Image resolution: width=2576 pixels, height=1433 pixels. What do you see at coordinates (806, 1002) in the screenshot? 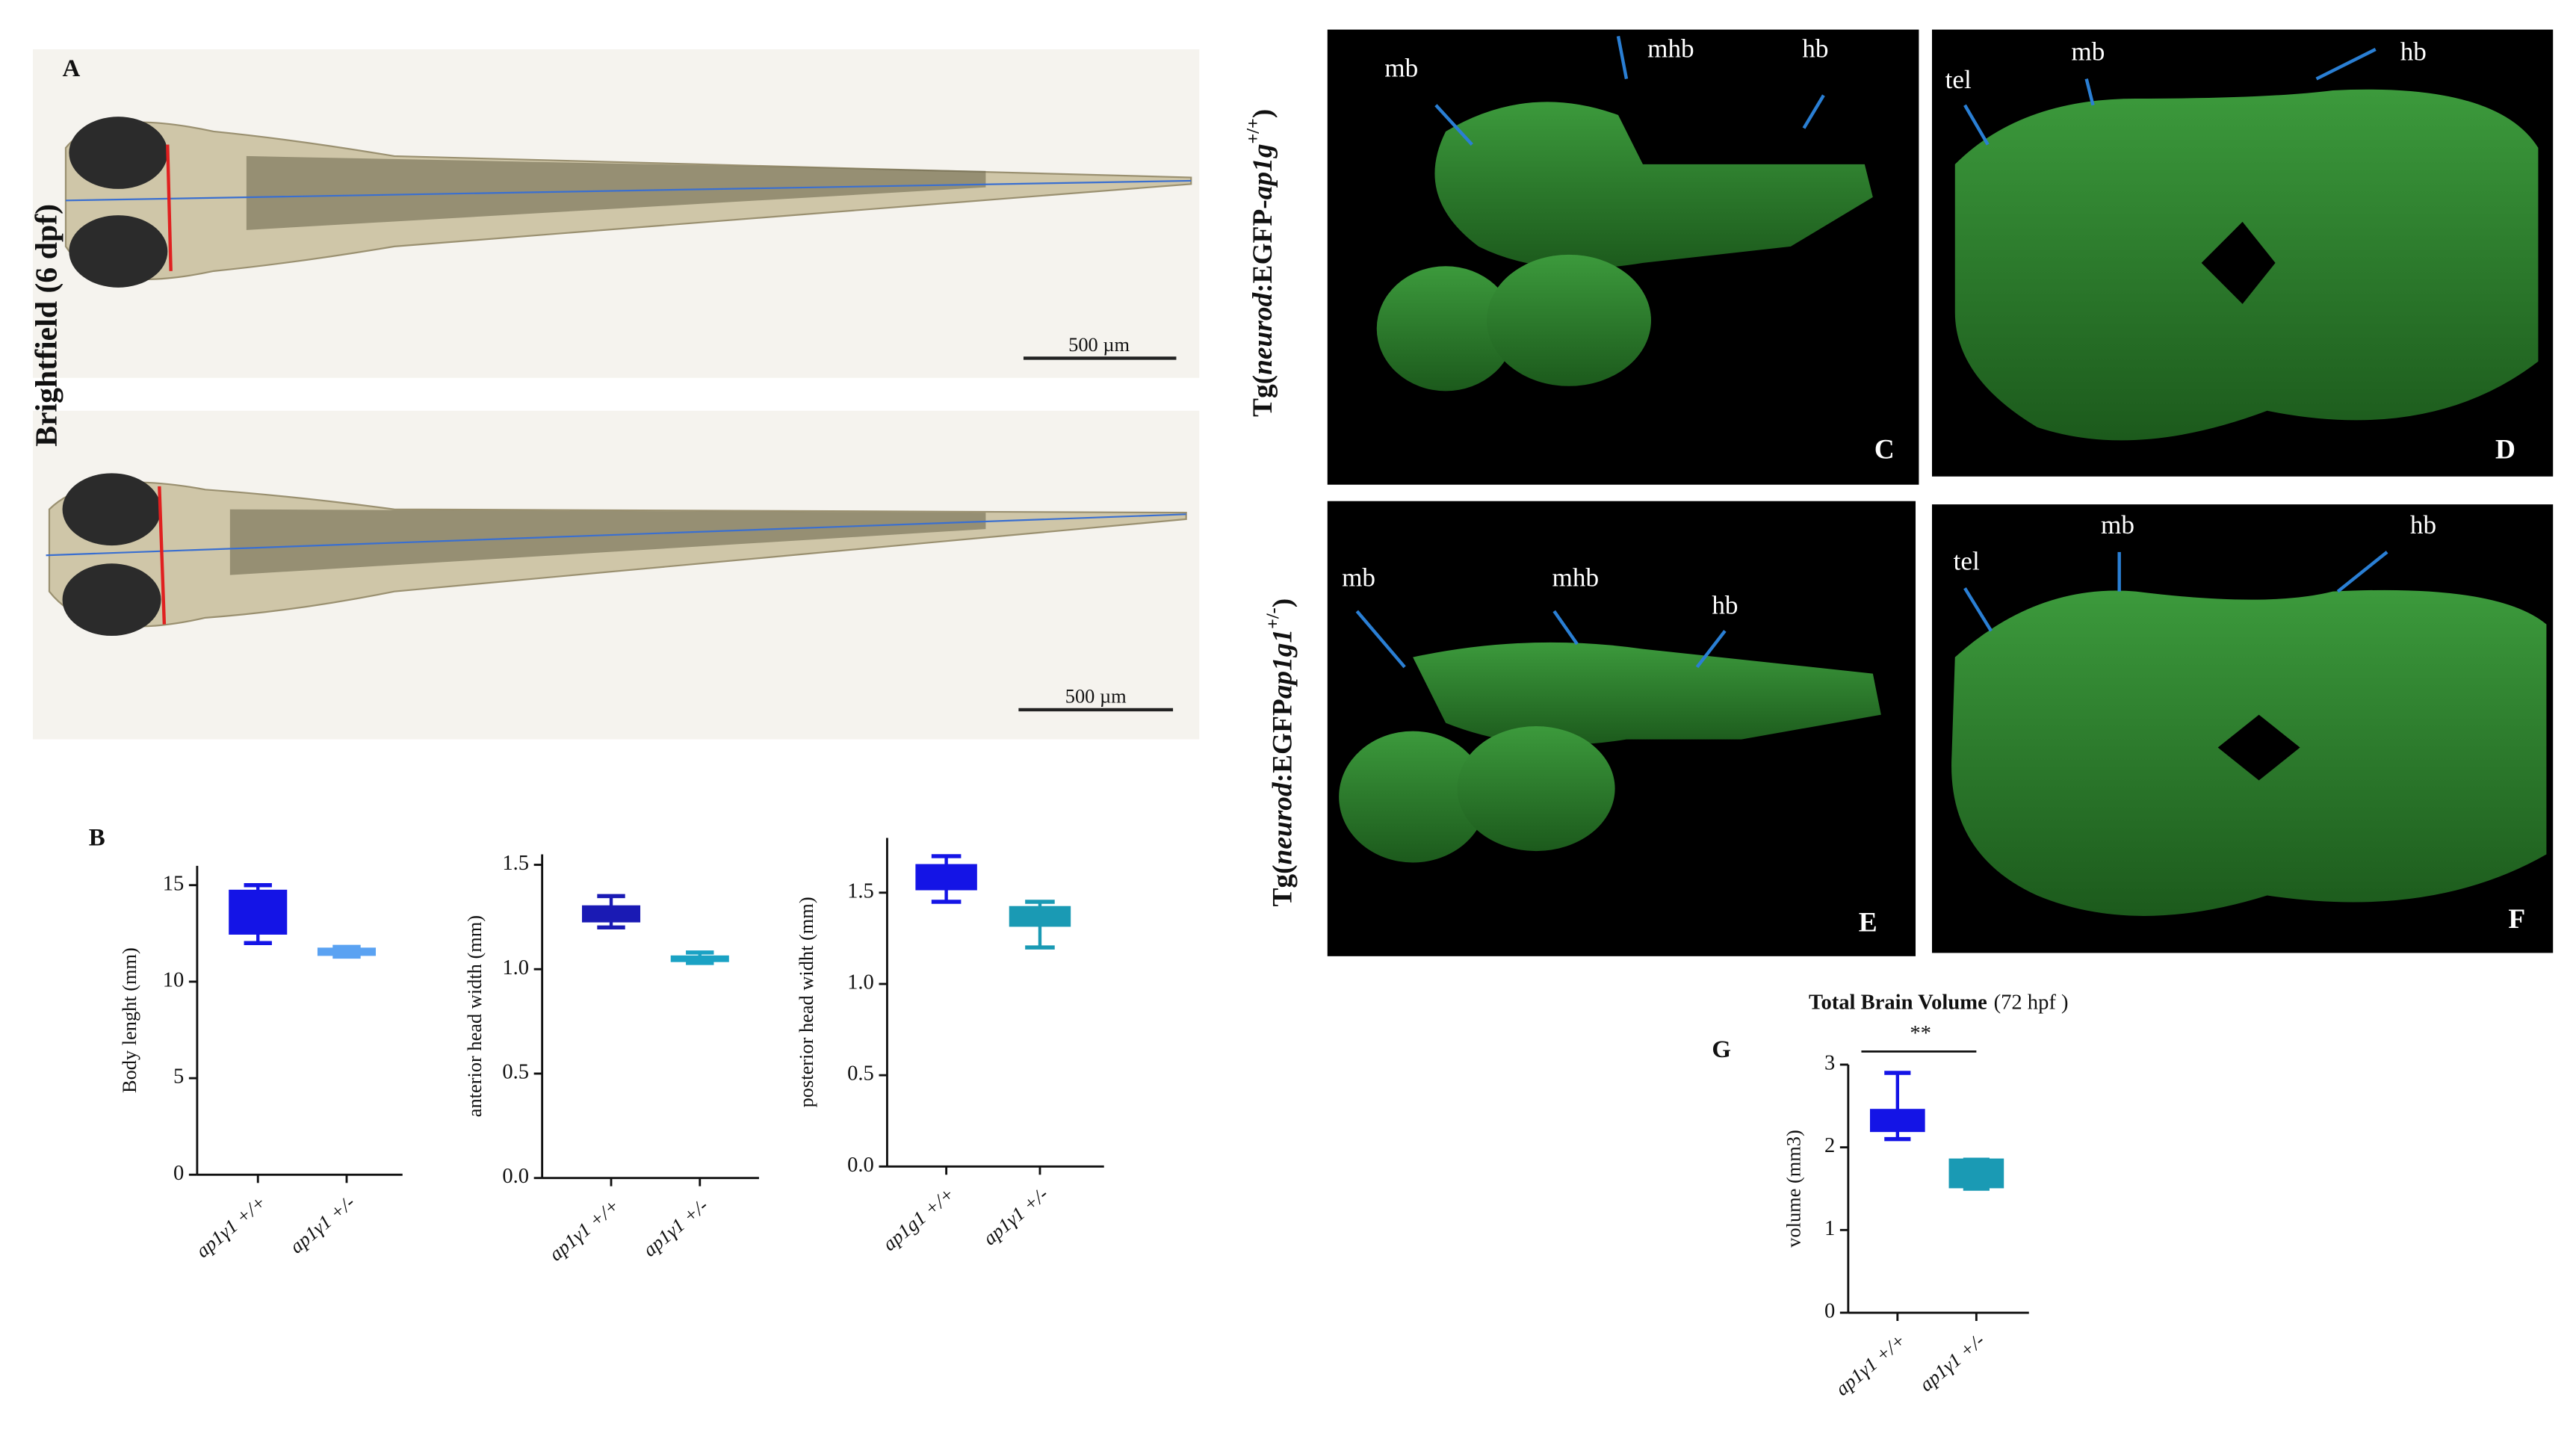
I see `y-axis-label: posterior head widht (mm)` at bounding box center [806, 1002].